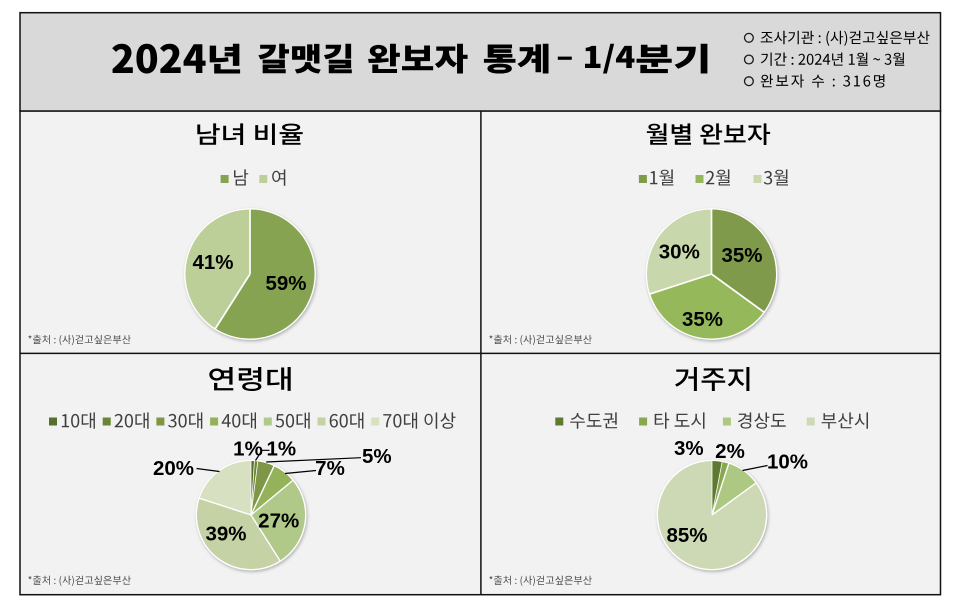 This screenshot has height=600, width=960. I want to click on svg-text: 5%, so click(377, 456).